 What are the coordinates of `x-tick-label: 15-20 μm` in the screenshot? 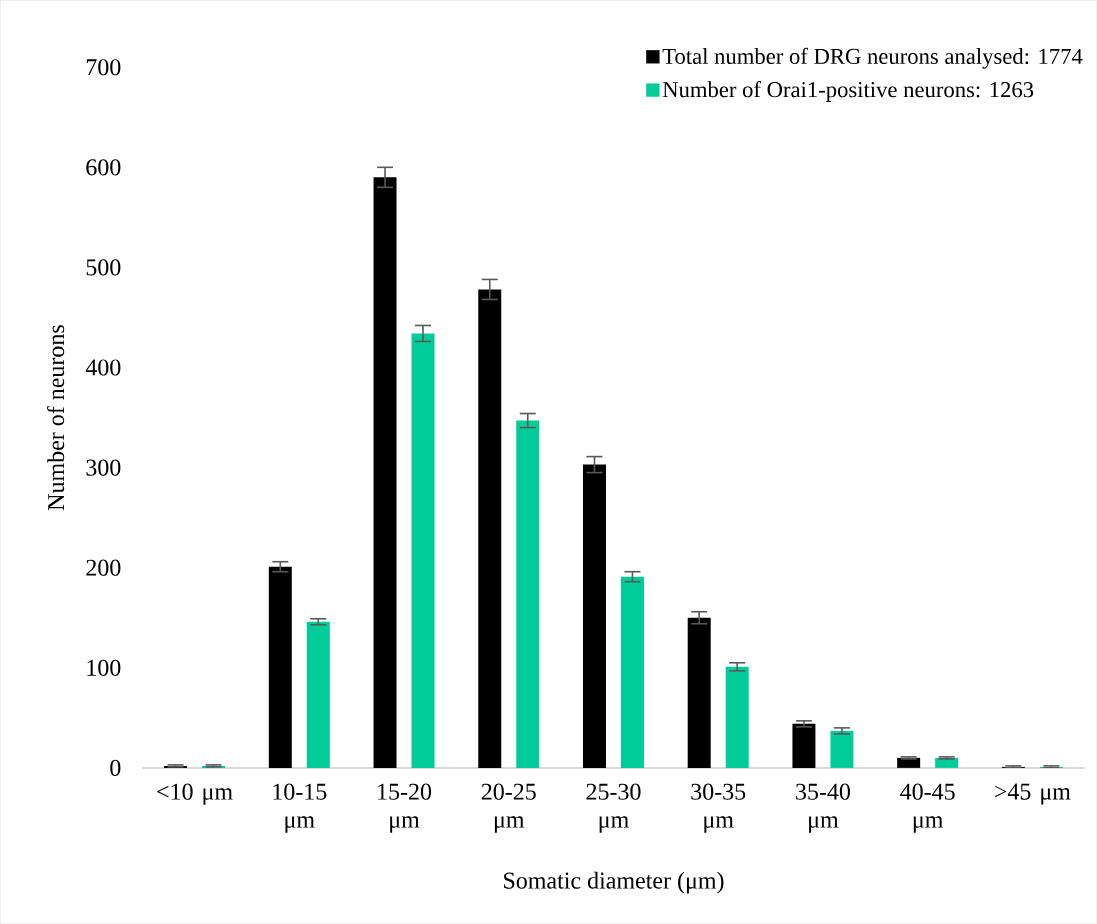 It's located at (405, 808).